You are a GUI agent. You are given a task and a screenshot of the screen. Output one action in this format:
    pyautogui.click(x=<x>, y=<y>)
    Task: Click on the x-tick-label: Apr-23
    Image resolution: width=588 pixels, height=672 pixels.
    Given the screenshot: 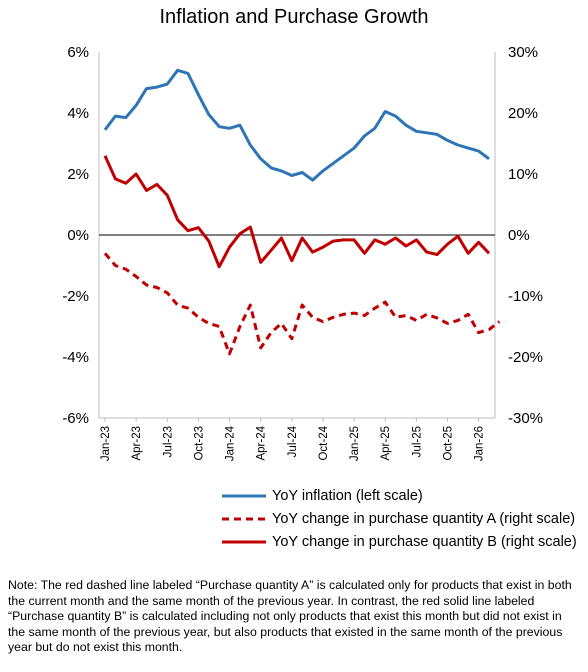 What is the action you would take?
    pyautogui.click(x=137, y=443)
    